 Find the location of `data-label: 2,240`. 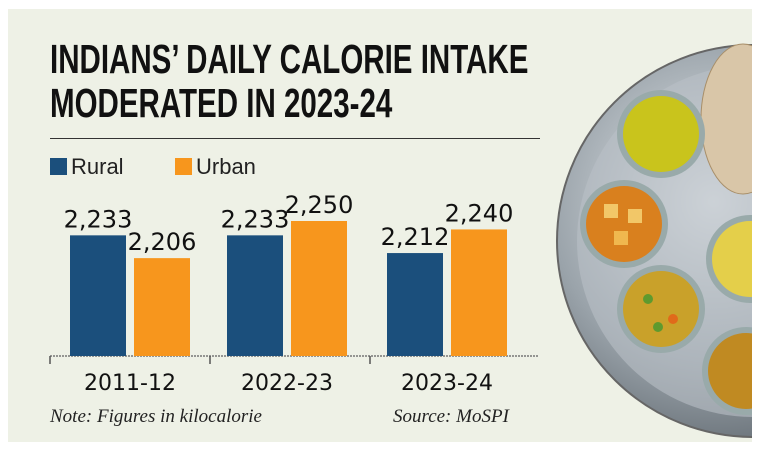

data-label: 2,240 is located at coordinates (479, 213).